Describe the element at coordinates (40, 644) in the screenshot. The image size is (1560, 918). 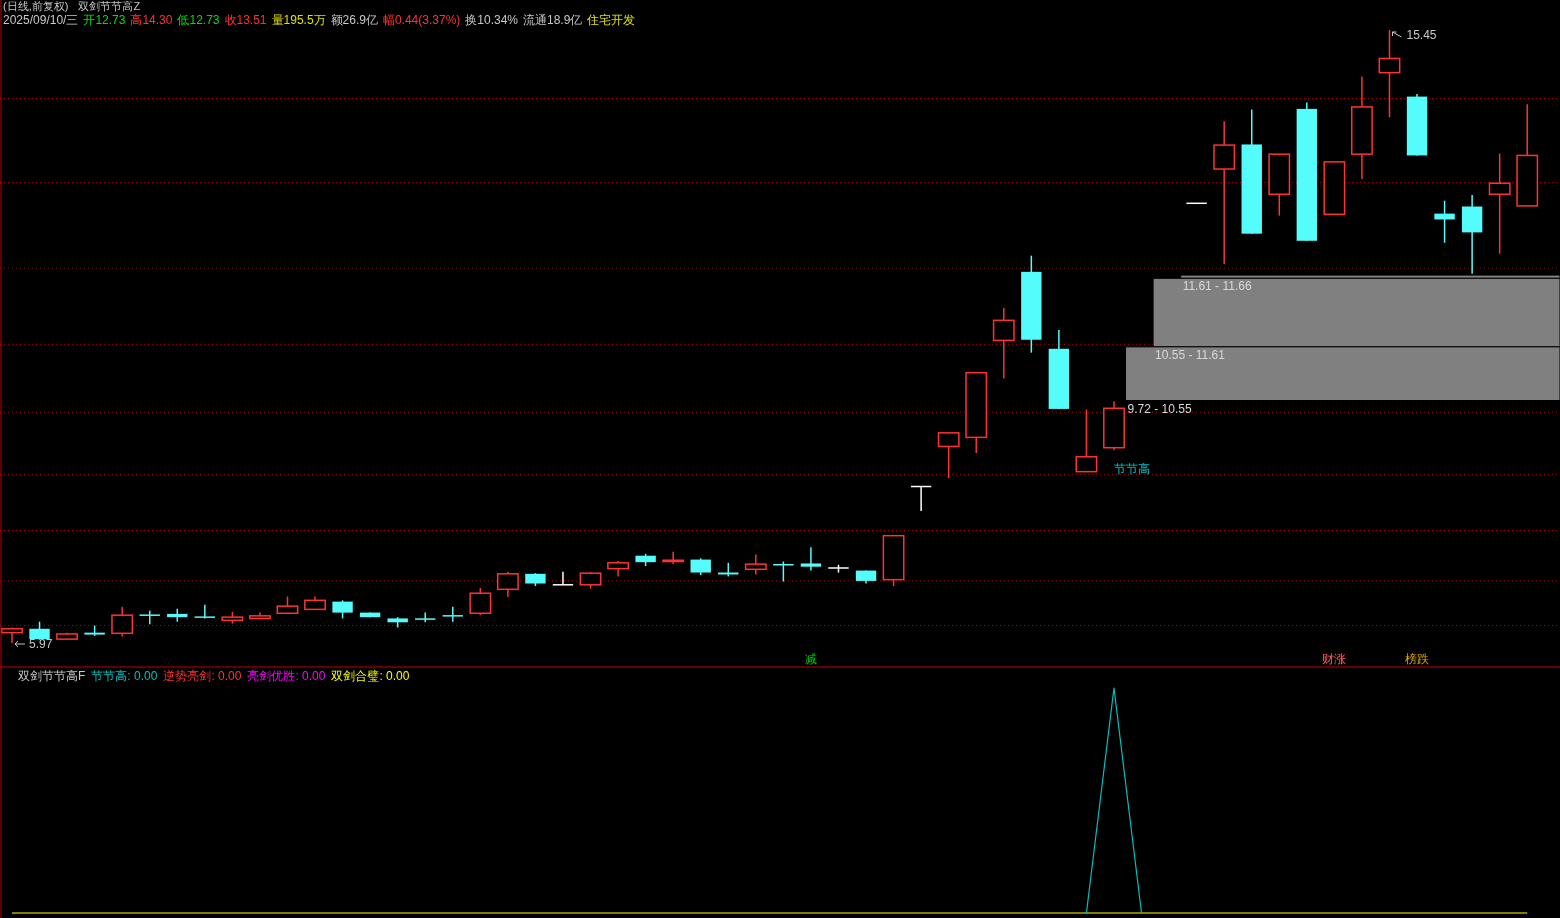
I see `annotation: 5.97` at that location.